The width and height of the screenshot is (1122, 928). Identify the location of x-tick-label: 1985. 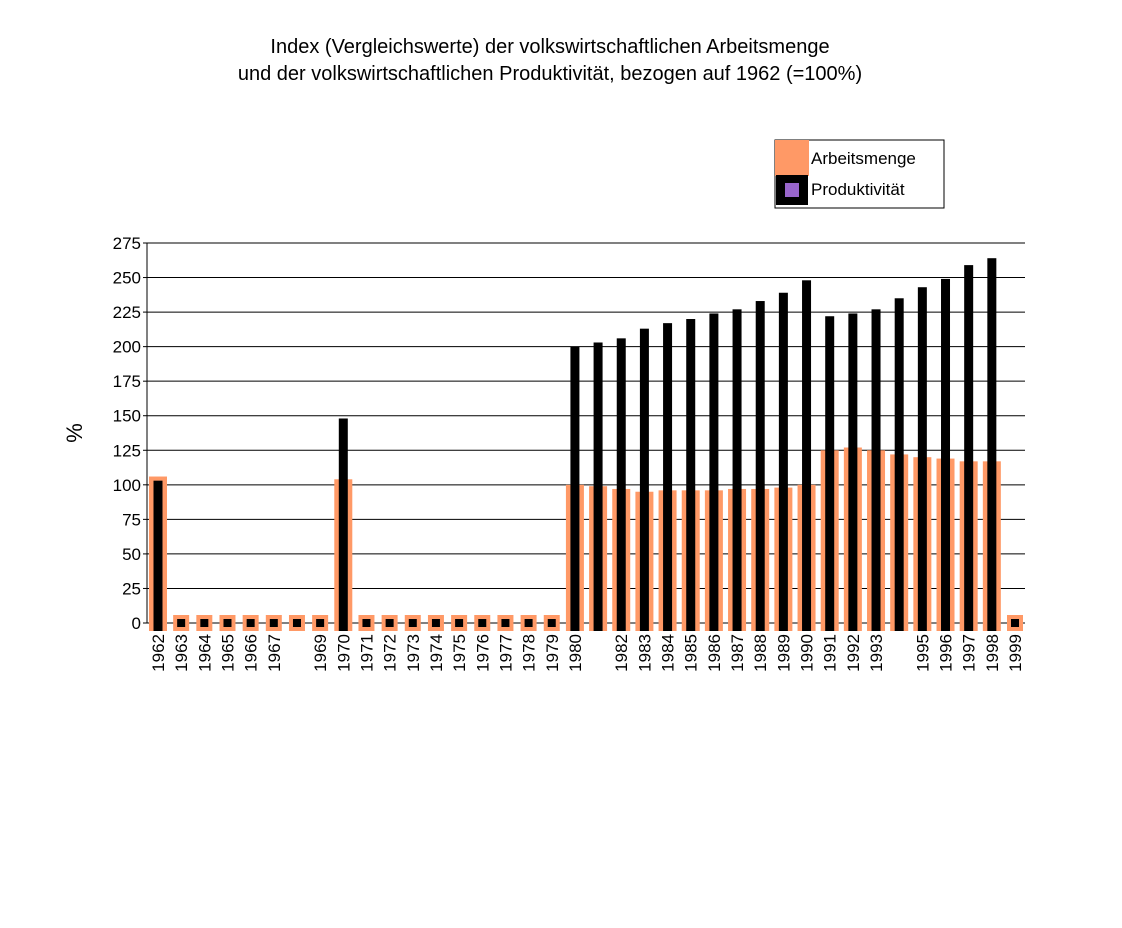
(691, 653).